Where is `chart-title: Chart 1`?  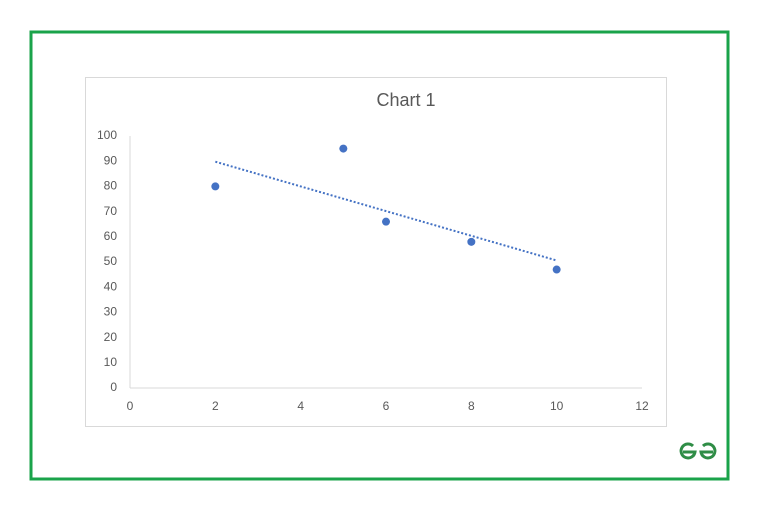
chart-title: Chart 1 is located at coordinates (405, 100).